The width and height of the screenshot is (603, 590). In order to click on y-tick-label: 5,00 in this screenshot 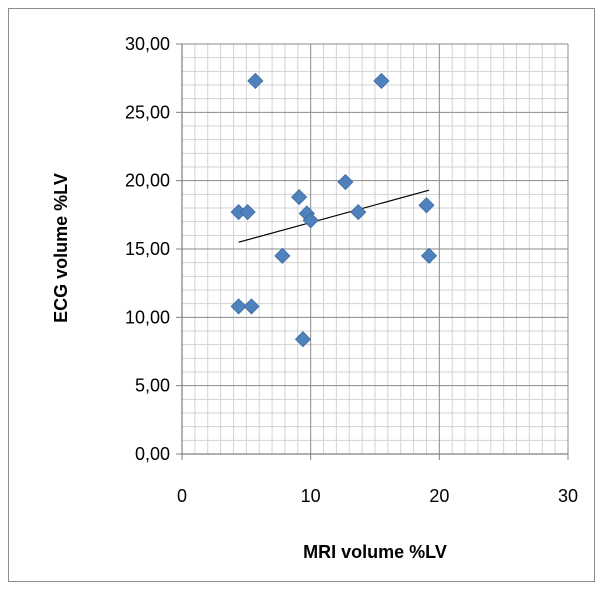, I will do `click(152, 386)`.